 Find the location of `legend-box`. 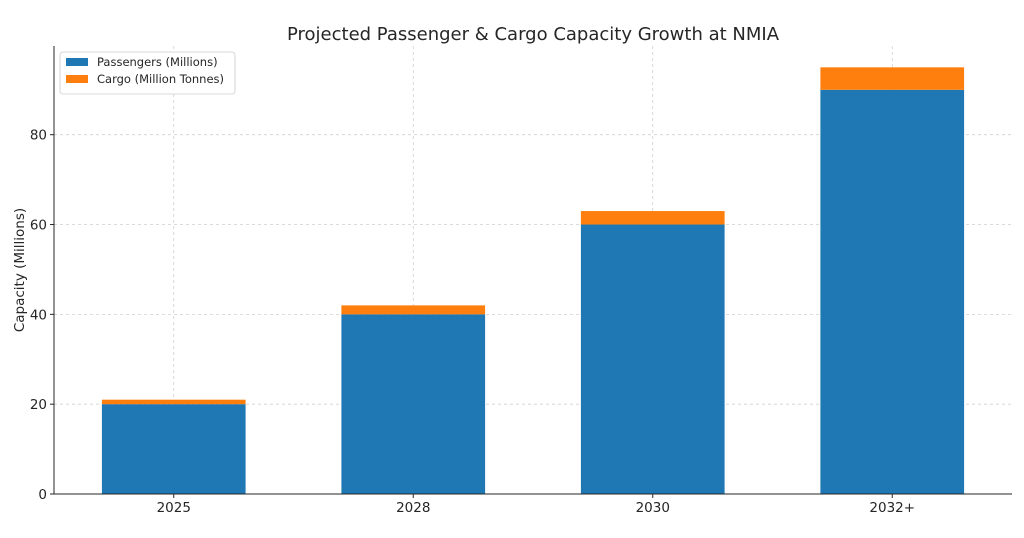

legend-box is located at coordinates (147, 73).